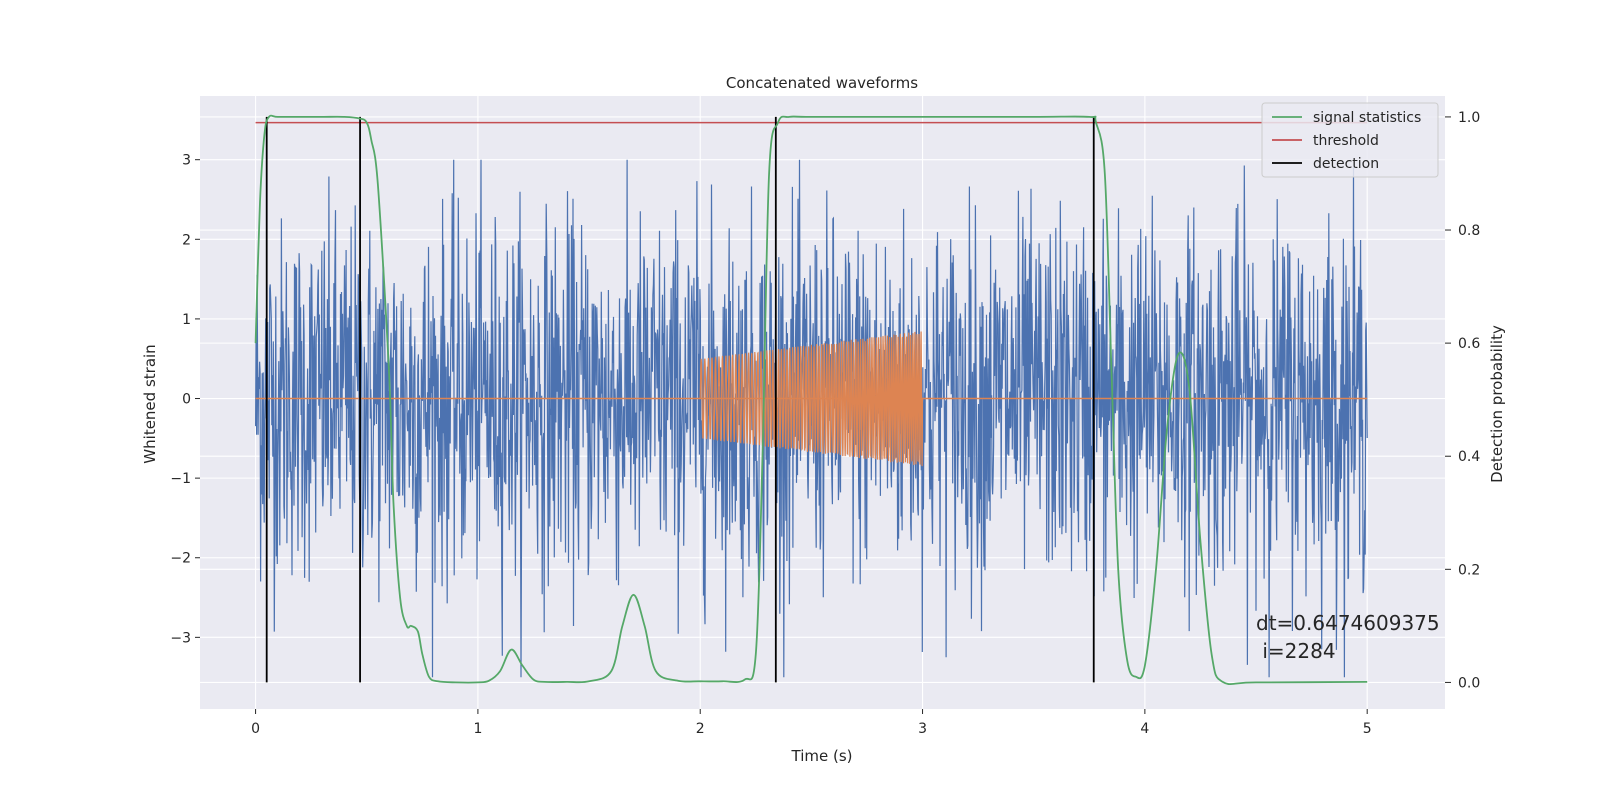 This screenshot has height=800, width=1600. Describe the element at coordinates (1497, 404) in the screenshot. I see `right-y-axis-label: Detection probability` at that location.